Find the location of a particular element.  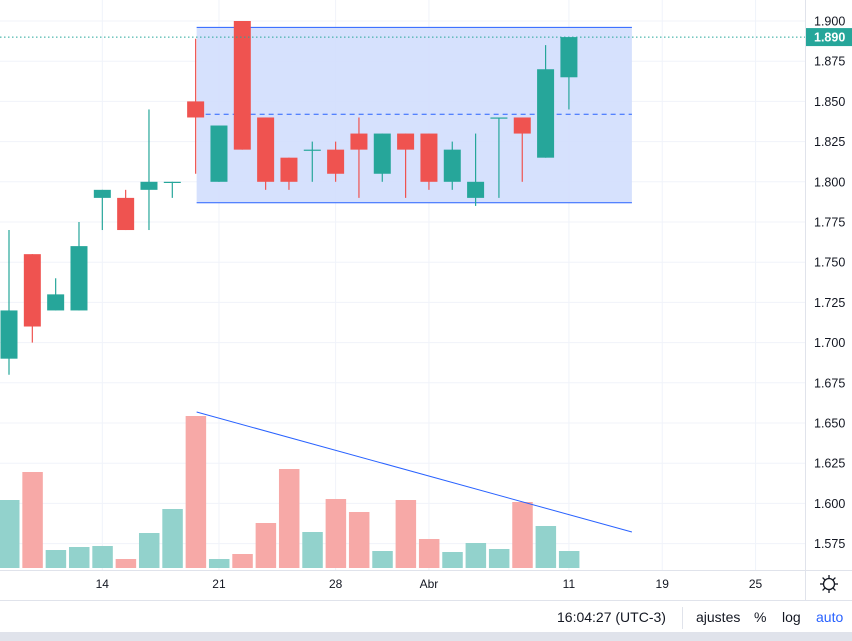

divider is located at coordinates (682, 618).